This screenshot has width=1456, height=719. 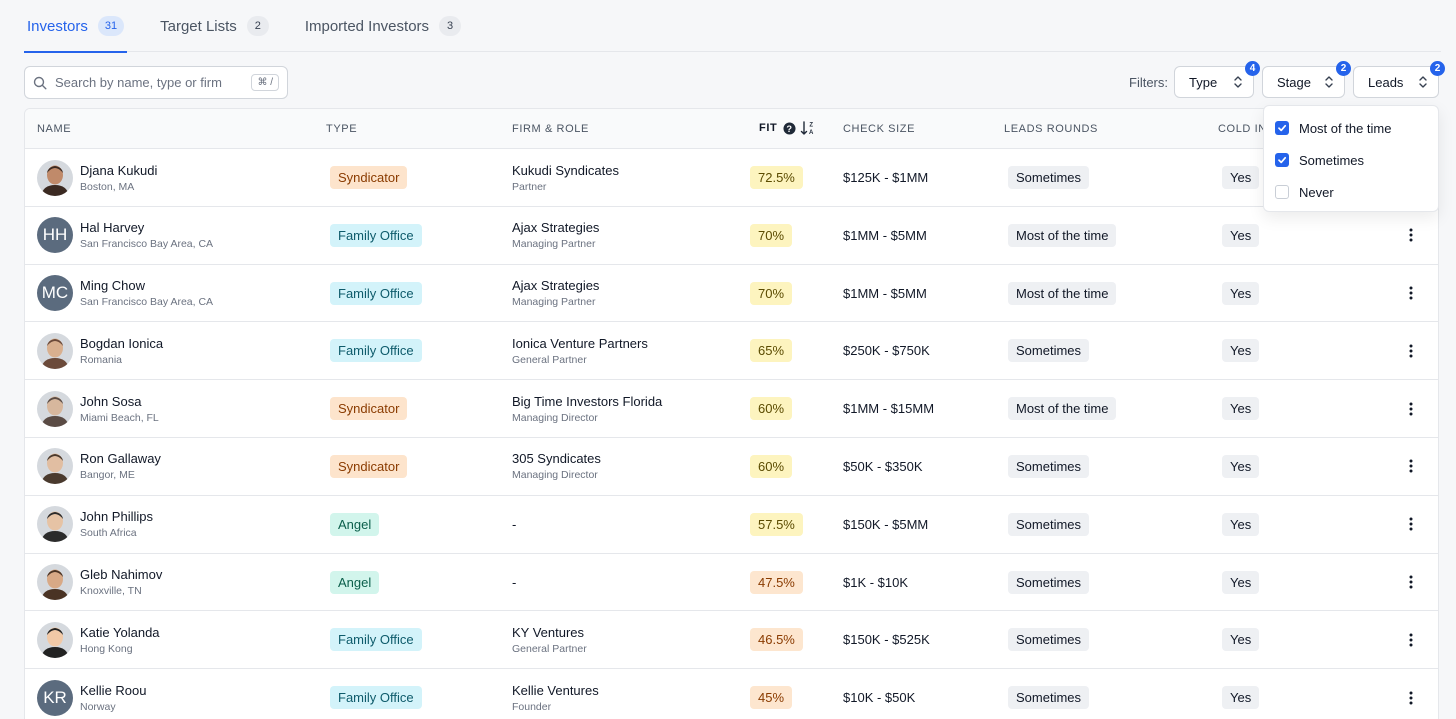 What do you see at coordinates (55, 466) in the screenshot?
I see `avatar-photo` at bounding box center [55, 466].